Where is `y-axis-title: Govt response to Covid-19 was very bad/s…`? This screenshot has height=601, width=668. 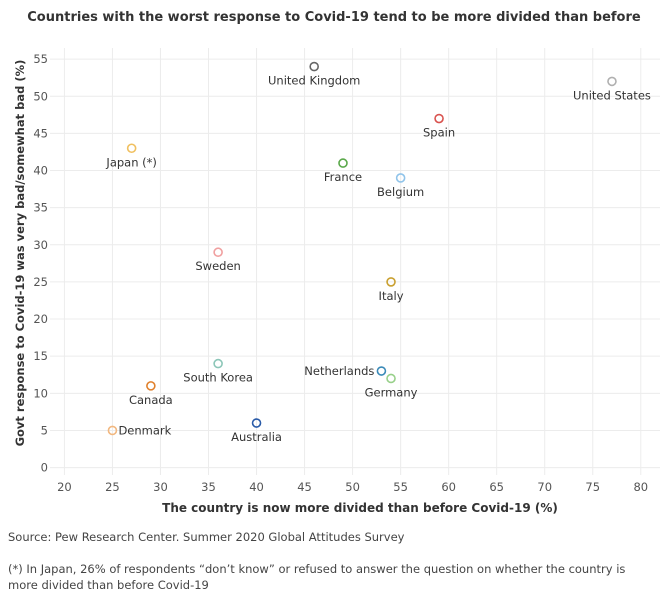 y-axis-title: Govt response to Covid-19 was very bad/s… is located at coordinates (20, 253).